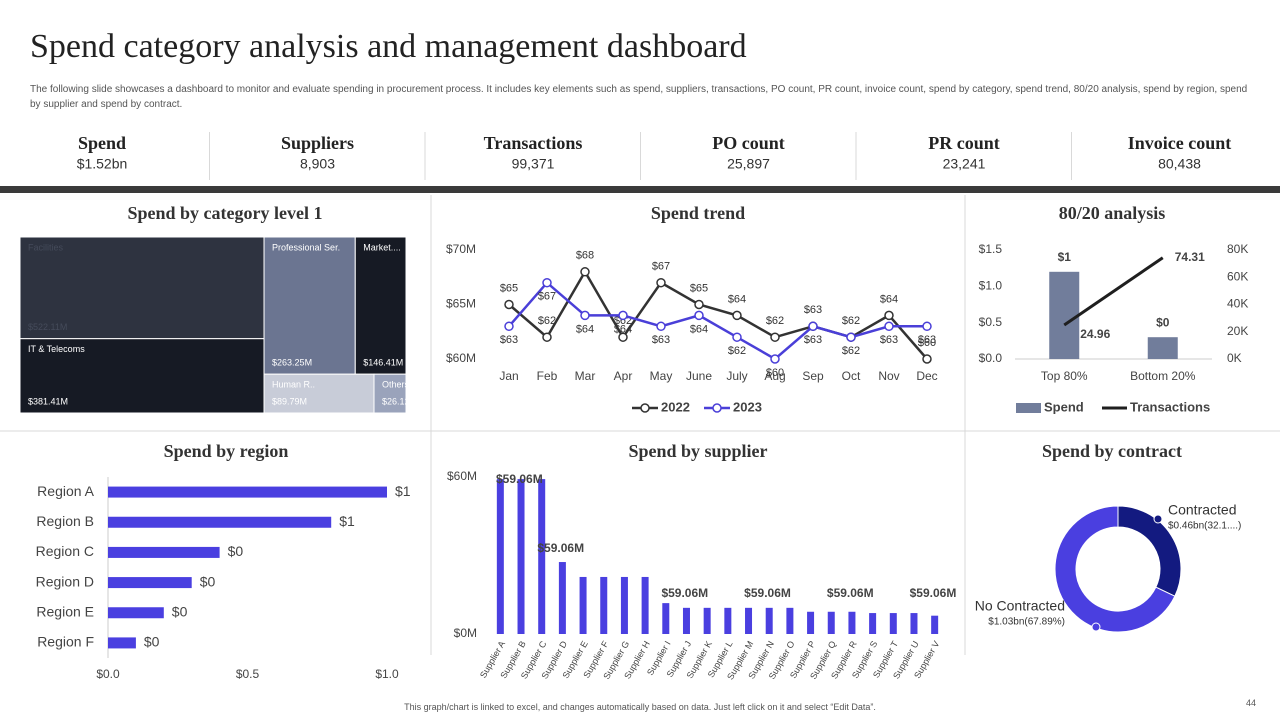 The image size is (1280, 720). I want to click on y-tick-label: Region B, so click(65, 521).